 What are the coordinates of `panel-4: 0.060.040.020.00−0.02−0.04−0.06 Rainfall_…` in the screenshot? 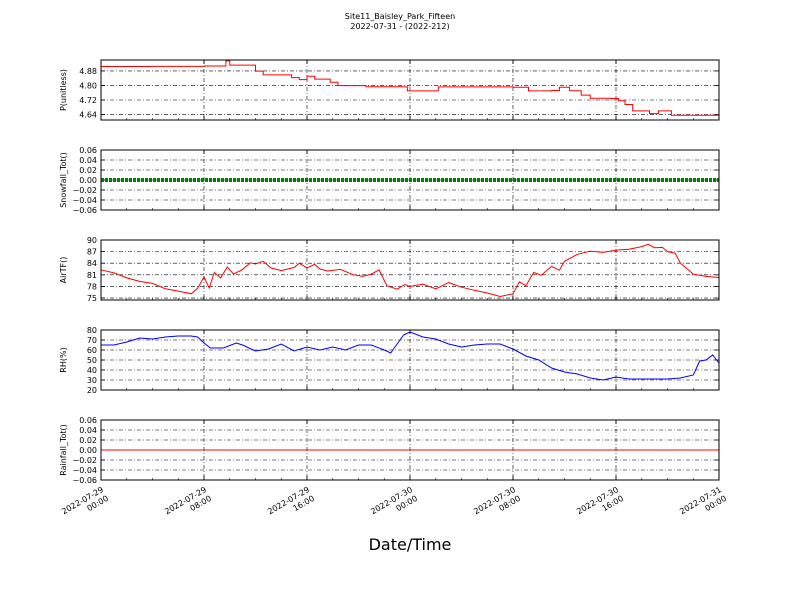 It's located at (389, 450).